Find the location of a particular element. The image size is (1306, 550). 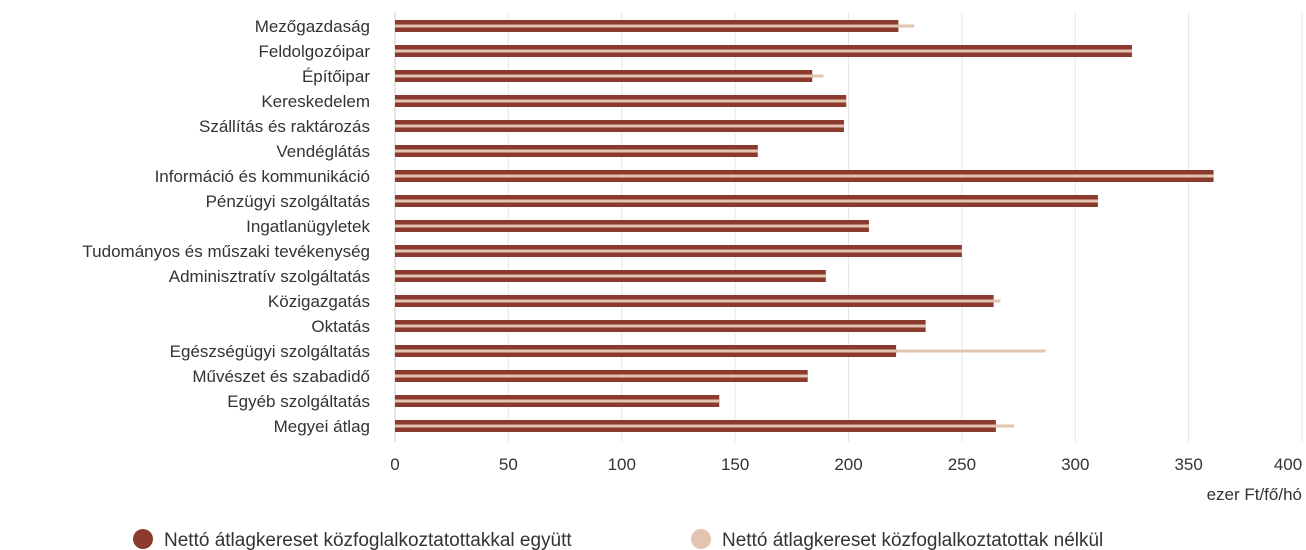

category-label: Megyei átlag is located at coordinates (322, 426).